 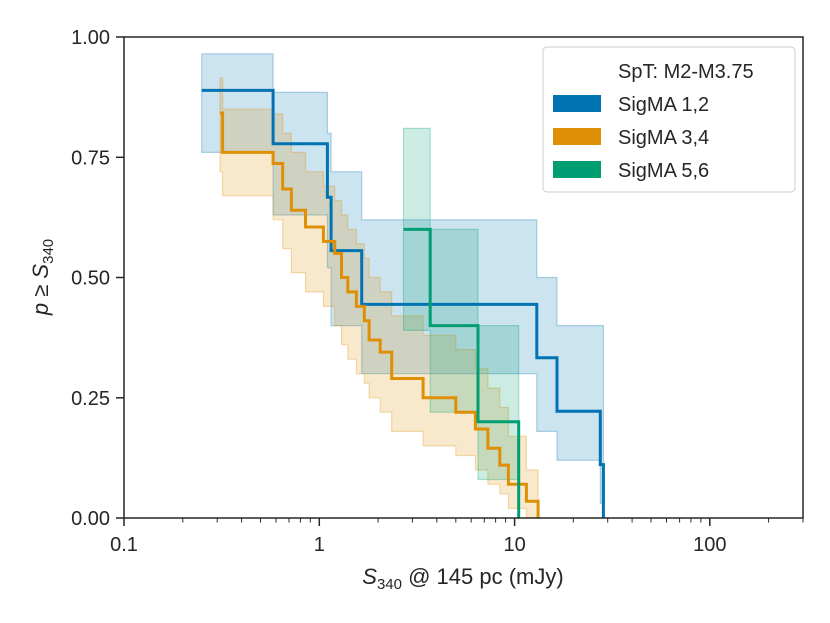 I want to click on x-tick-label: 1, so click(x=319, y=545).